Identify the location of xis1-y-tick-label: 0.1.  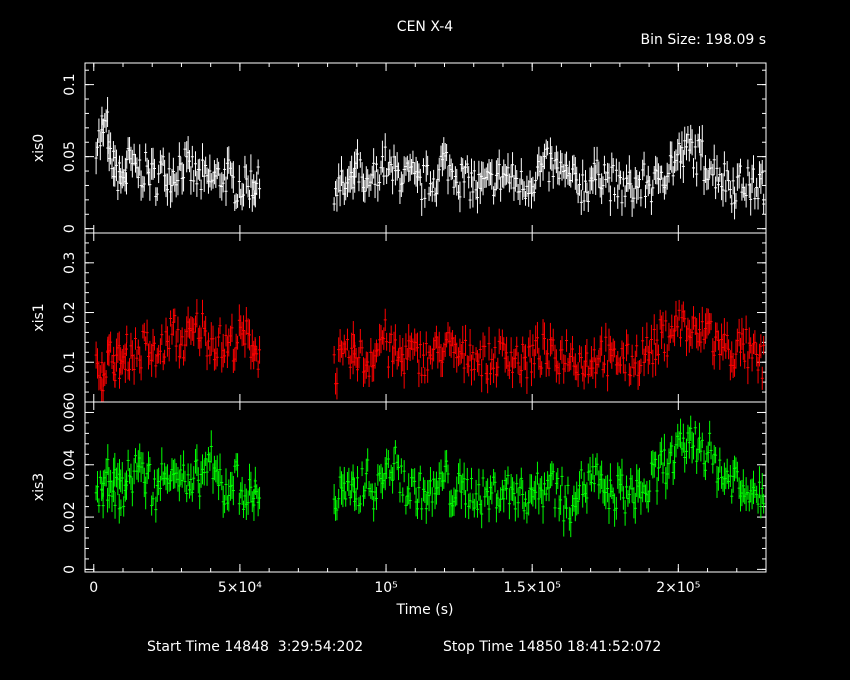
(70, 362).